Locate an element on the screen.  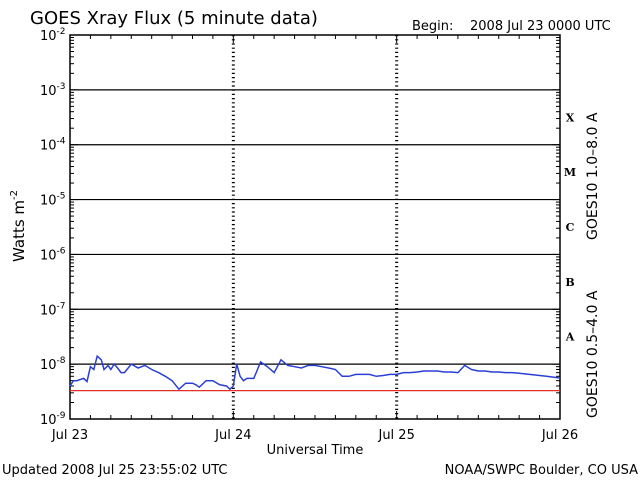
y-tick-label: 10⁻³ is located at coordinates (53, 90).